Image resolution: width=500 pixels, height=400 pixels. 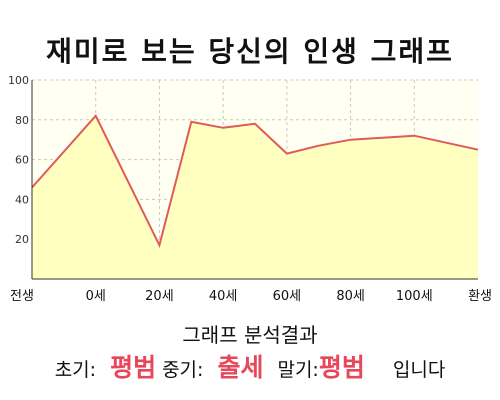 I want to click on early-label: 초기:, so click(x=75, y=370).